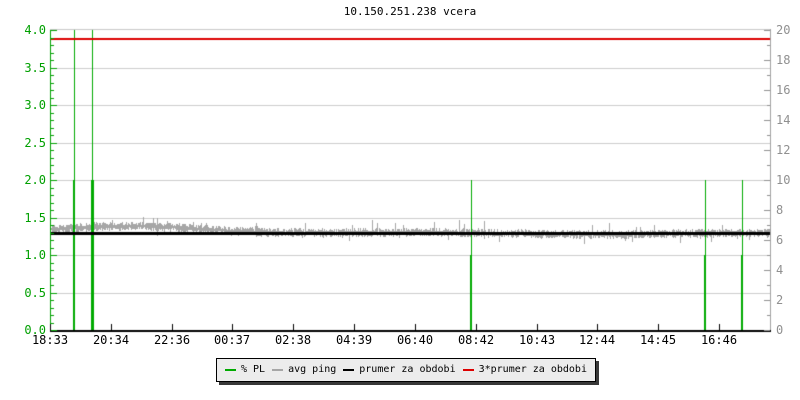 The image size is (800, 400). I want to click on y-axis-right-tick-label: 12, so click(783, 150).